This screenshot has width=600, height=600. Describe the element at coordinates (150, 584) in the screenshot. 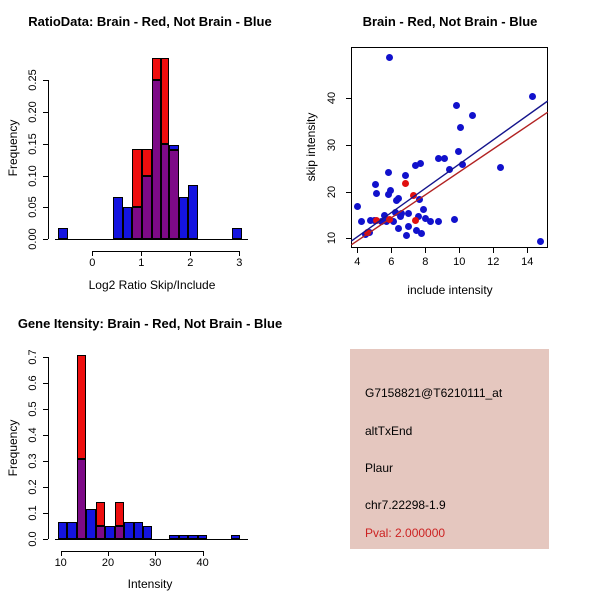

I see `bottom-left-xlabel: Intensity` at that location.